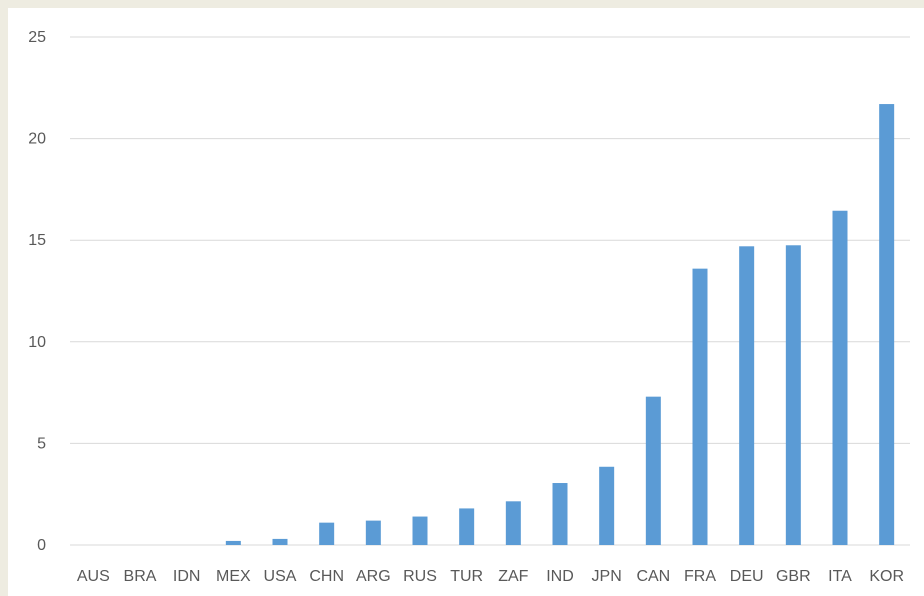  What do you see at coordinates (280, 576) in the screenshot?
I see `x-tick-label-usa: USA` at bounding box center [280, 576].